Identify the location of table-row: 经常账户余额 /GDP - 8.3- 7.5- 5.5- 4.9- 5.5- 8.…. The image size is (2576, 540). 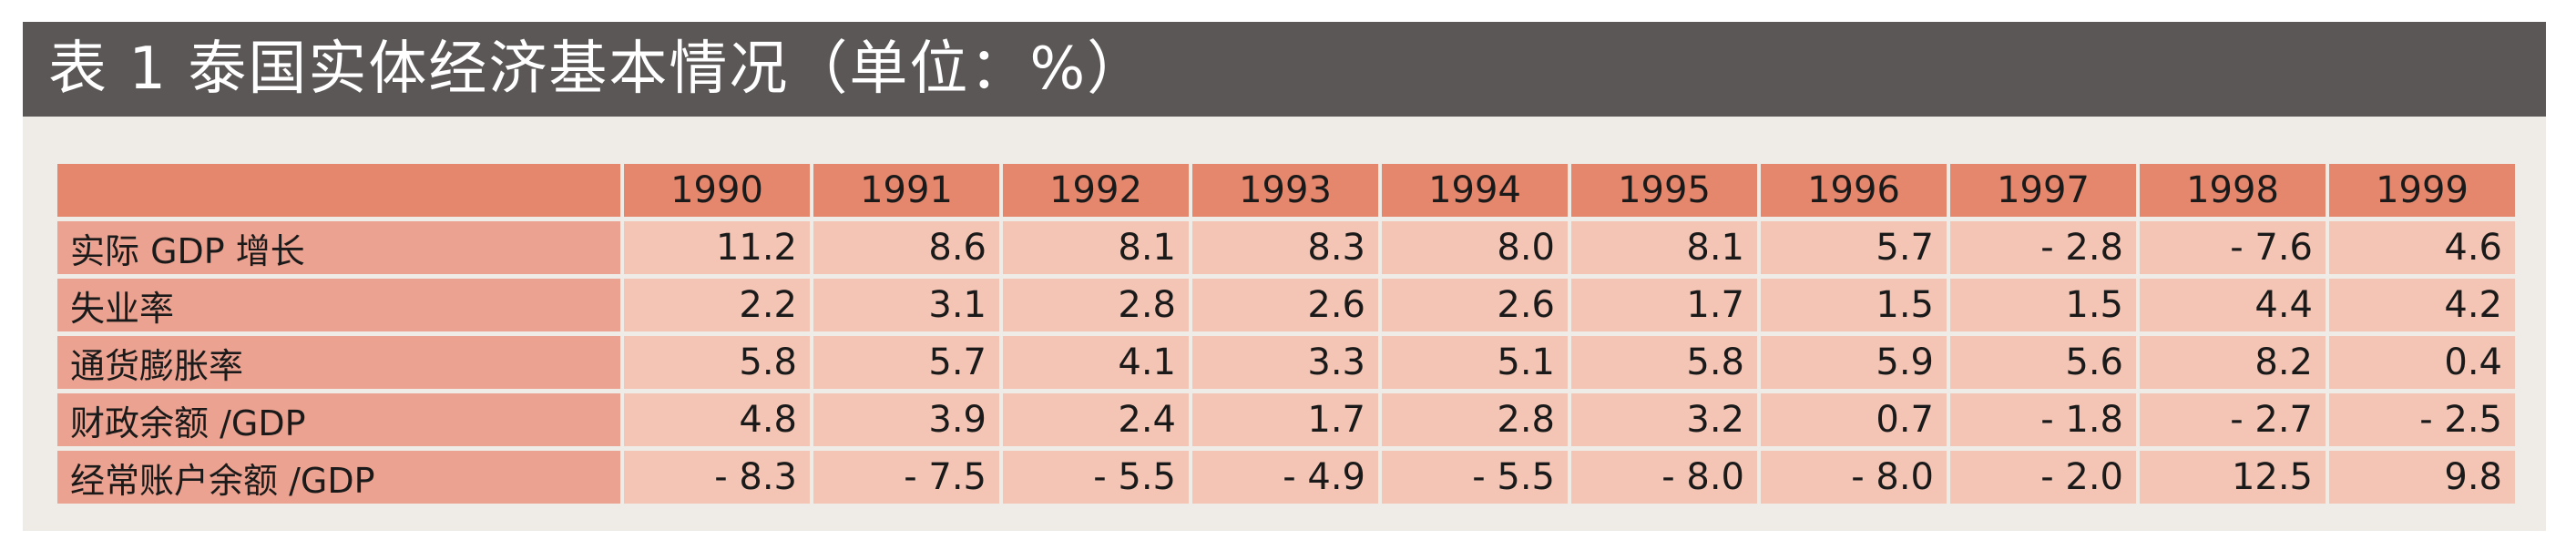
(1286, 477).